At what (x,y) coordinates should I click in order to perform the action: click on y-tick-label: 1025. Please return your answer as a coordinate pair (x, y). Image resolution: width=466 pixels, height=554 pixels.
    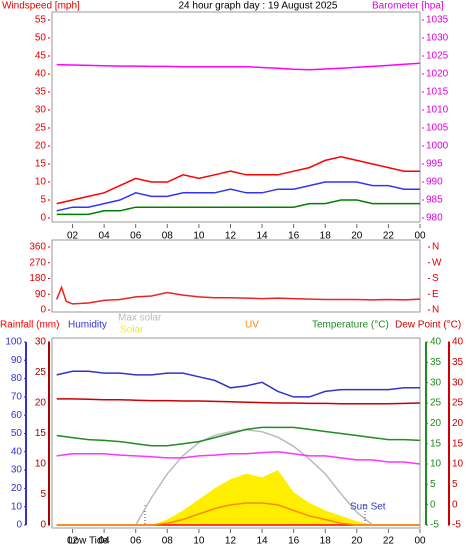
    Looking at the image, I should click on (437, 56).